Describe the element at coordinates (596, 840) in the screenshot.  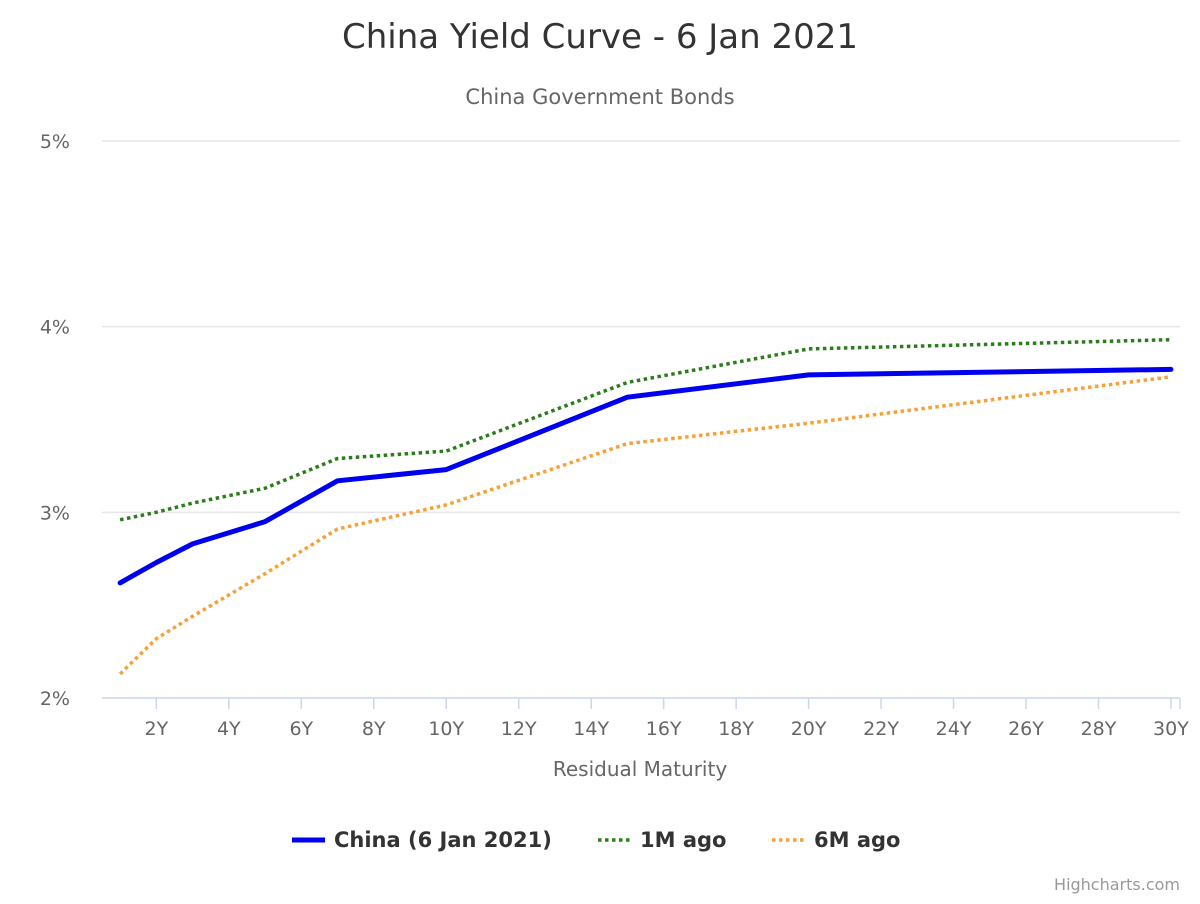
I see `legend: China (6 Jan 2021) 1M ago 6M ago` at that location.